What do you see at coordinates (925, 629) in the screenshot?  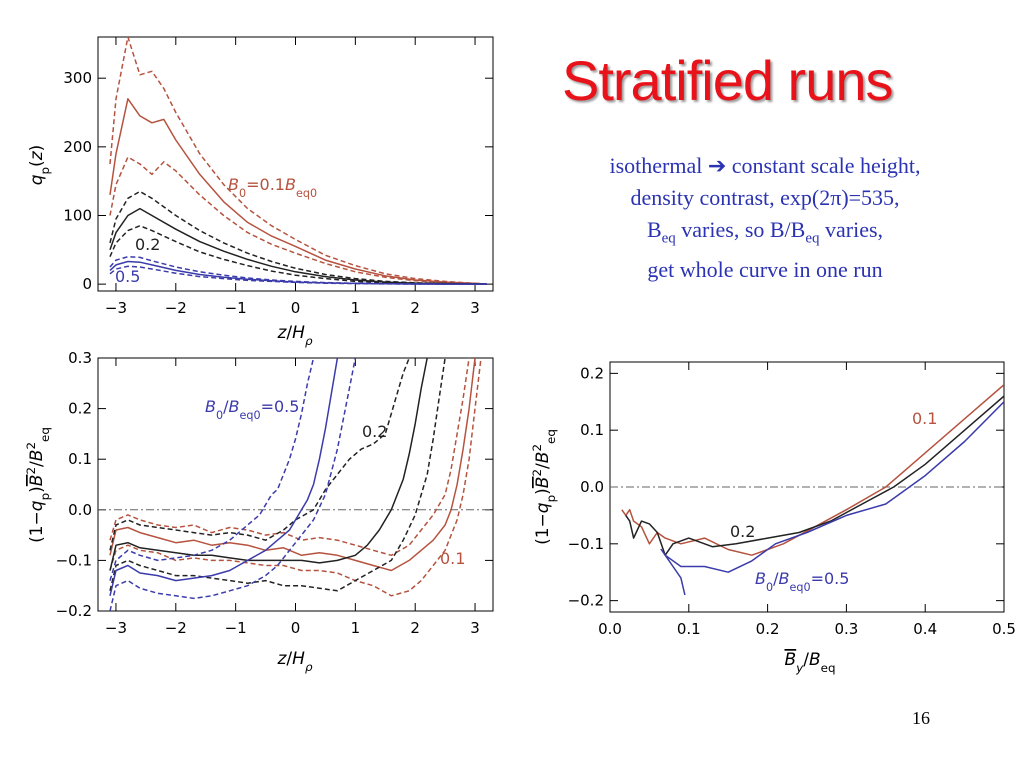 I see `x-tick-label: 0.4` at bounding box center [925, 629].